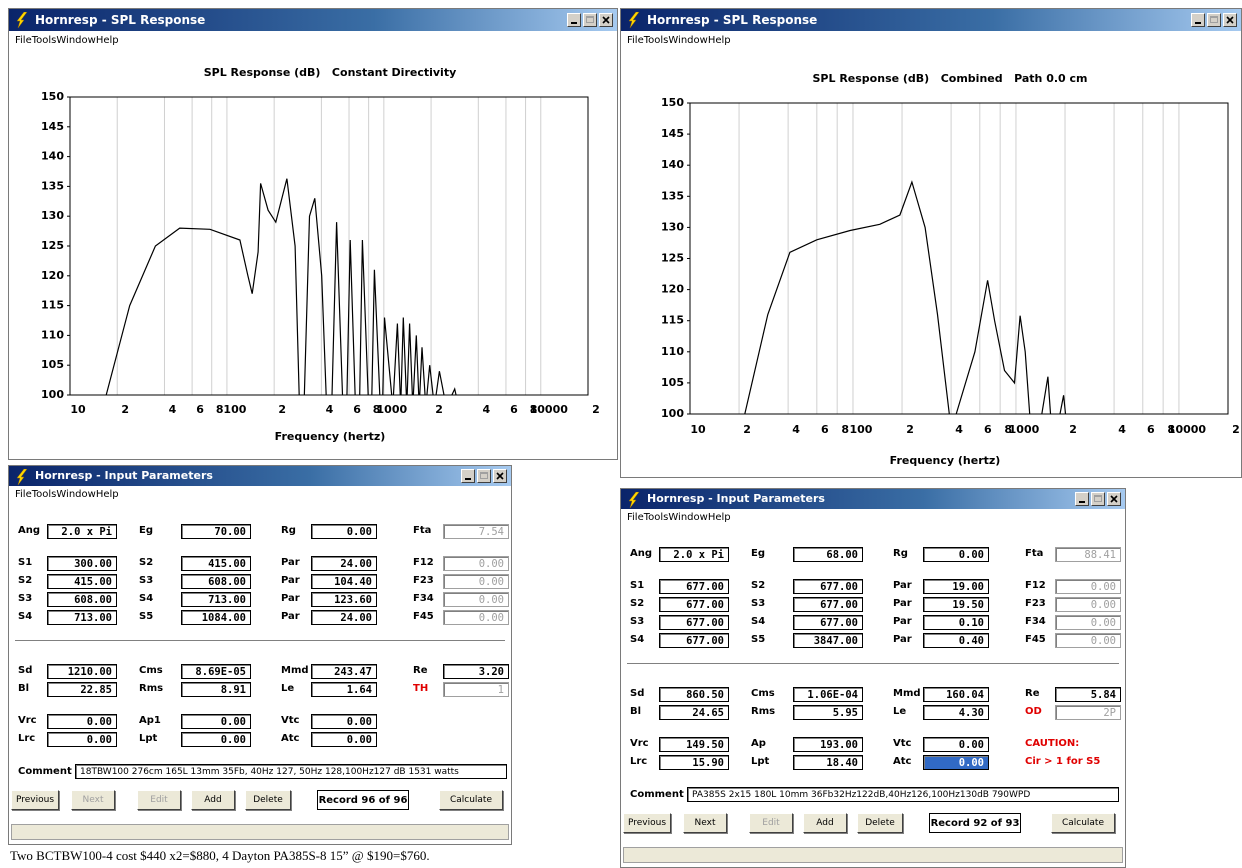  I want to click on field-input: 160.04, so click(956, 694).